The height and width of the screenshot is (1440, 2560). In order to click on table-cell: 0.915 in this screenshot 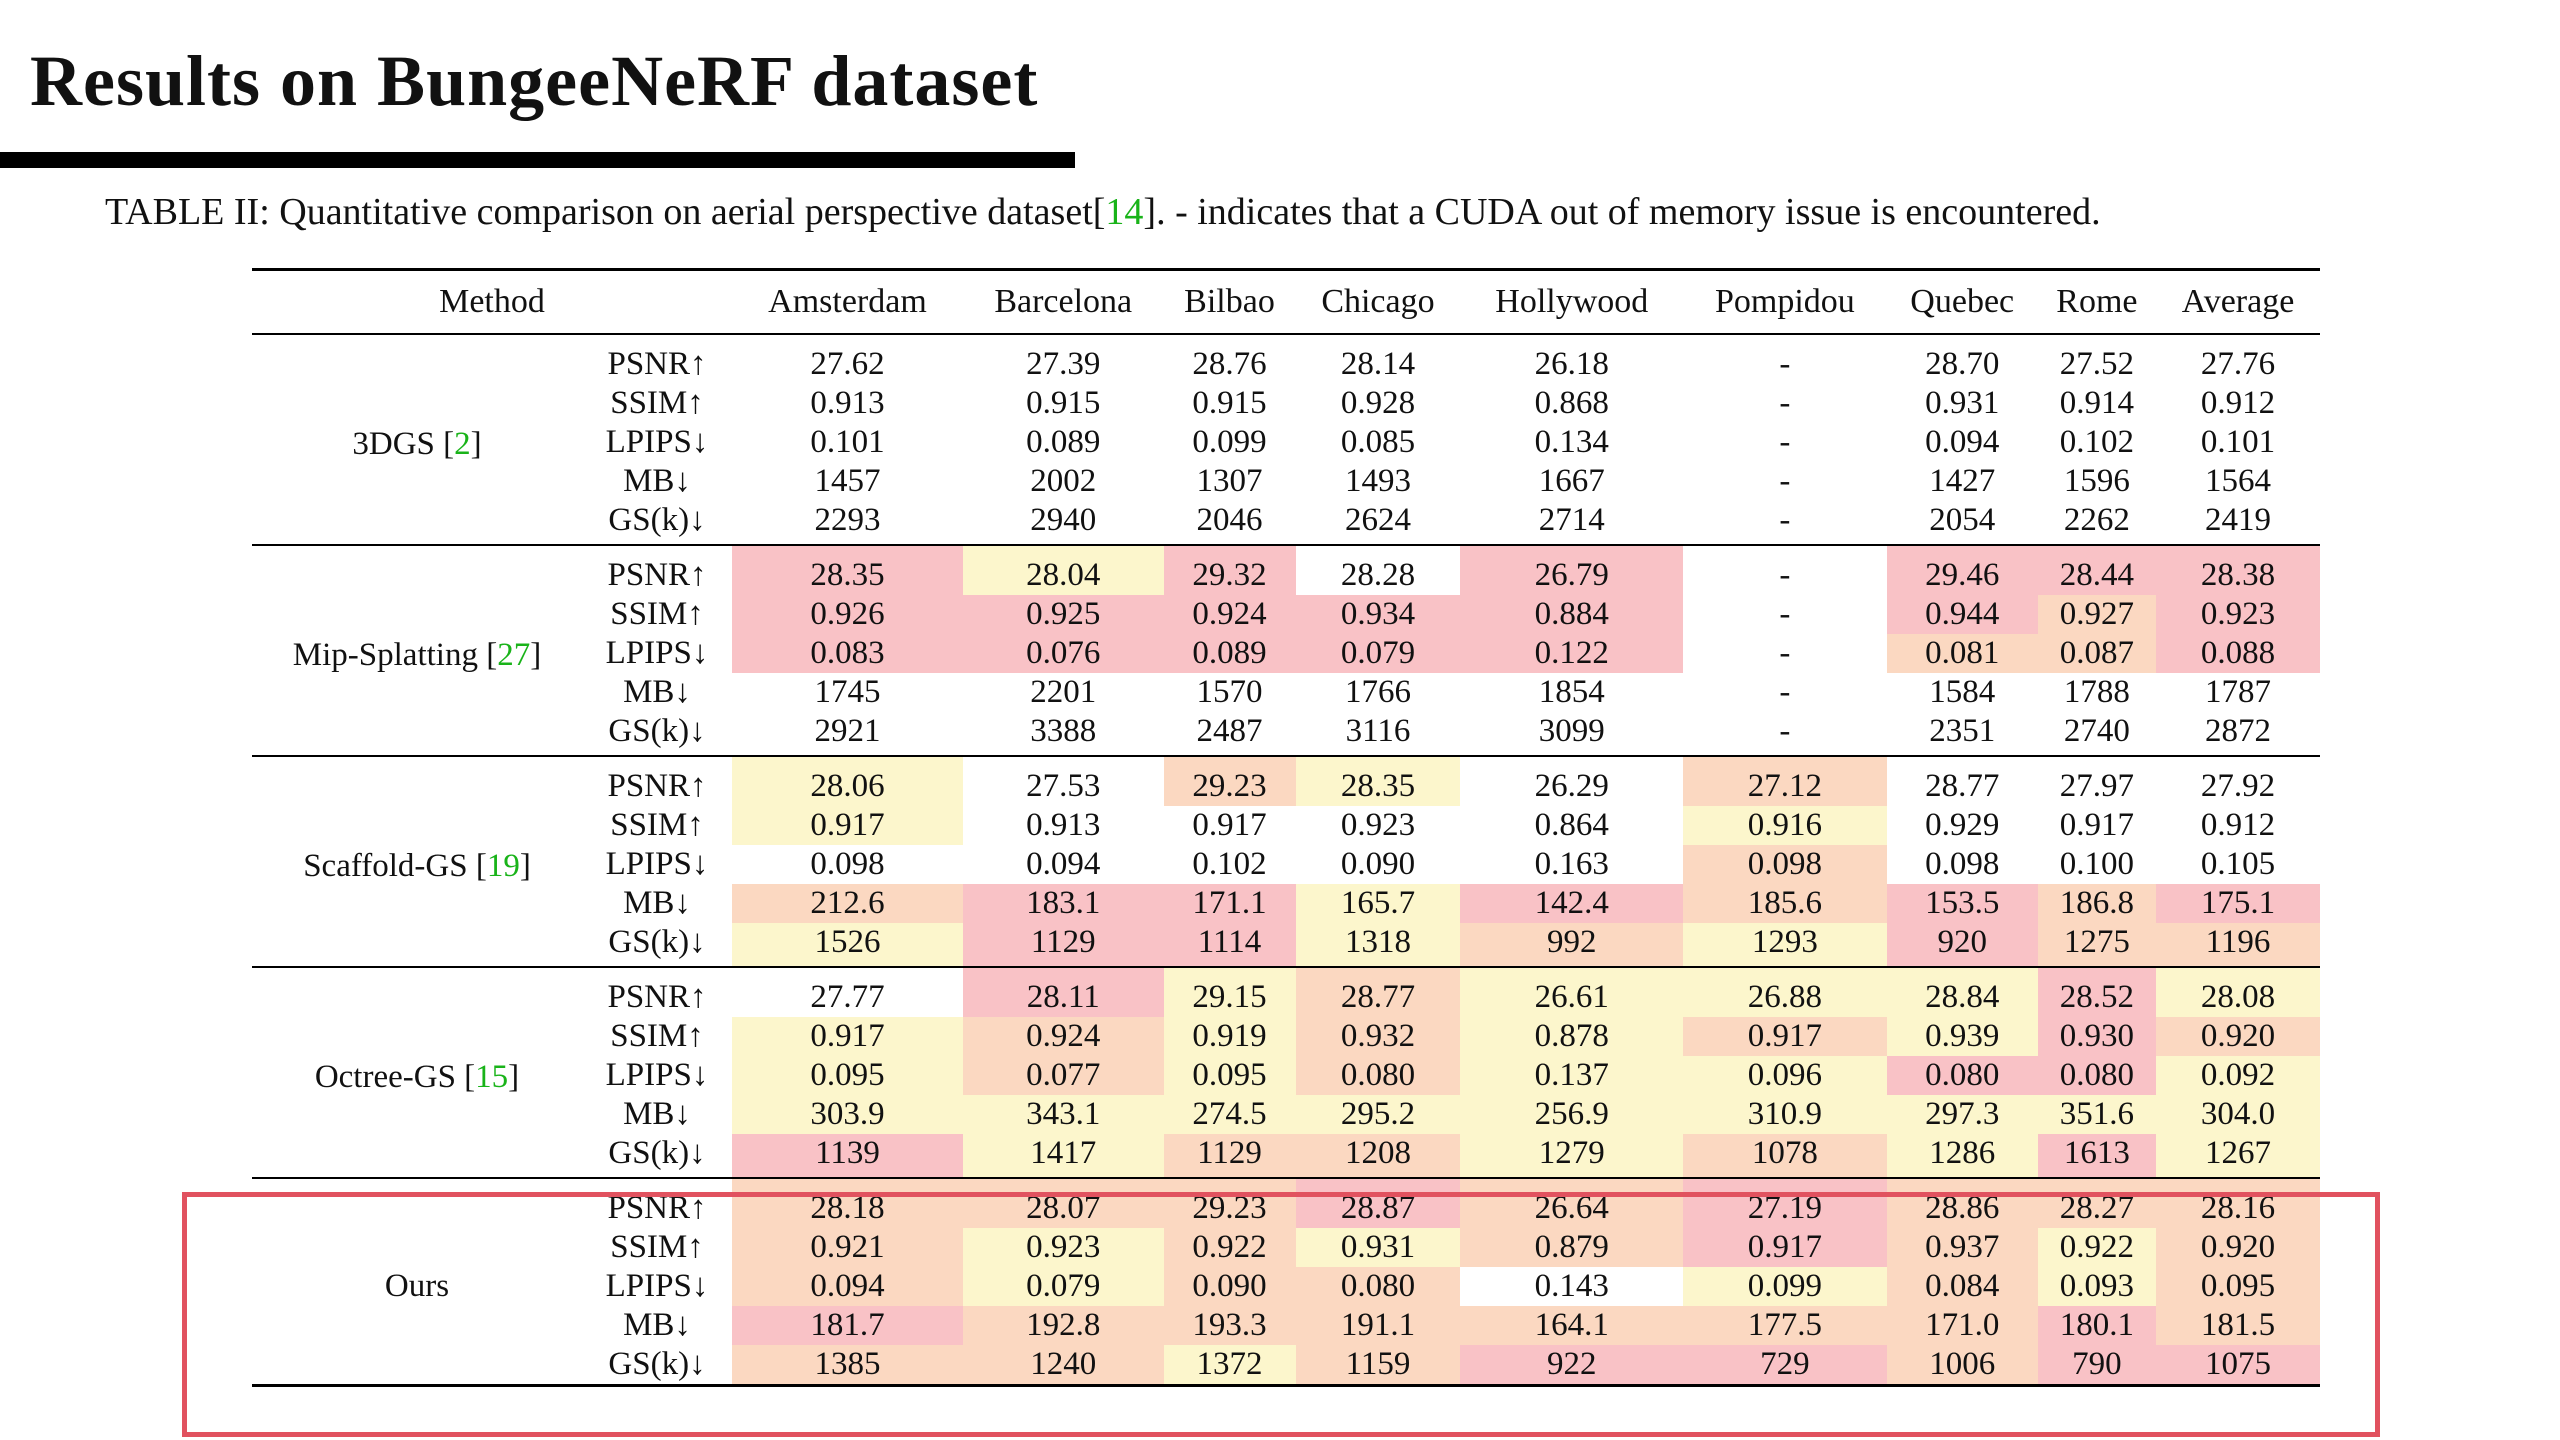, I will do `click(1063, 403)`.